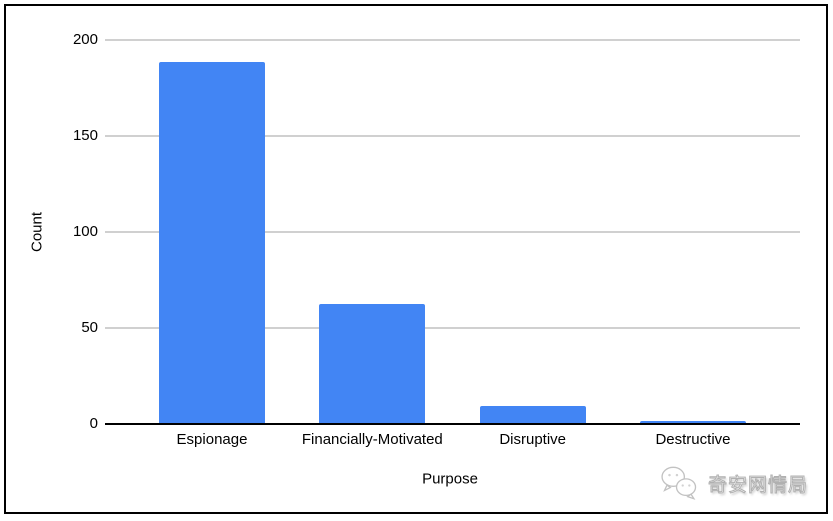 The image size is (833, 521). Describe the element at coordinates (758, 485) in the screenshot. I see `watermark-text: 奇安网情局` at that location.